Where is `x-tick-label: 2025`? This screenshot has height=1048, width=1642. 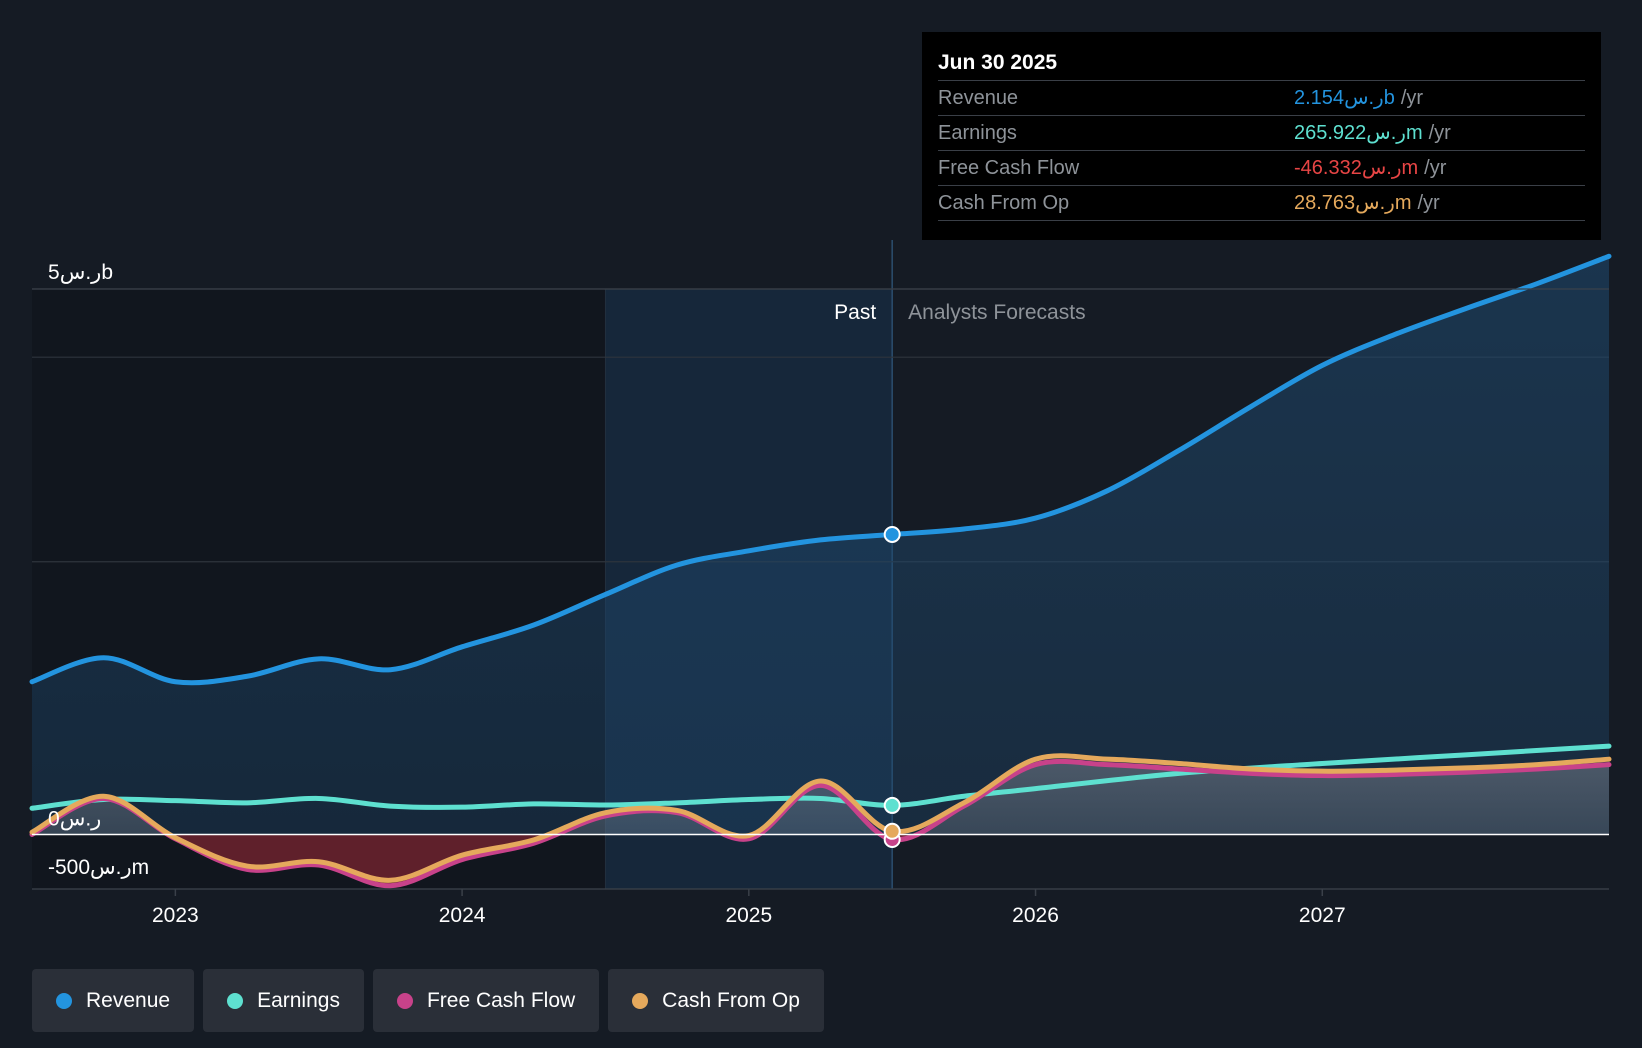 x-tick-label: 2025 is located at coordinates (748, 915).